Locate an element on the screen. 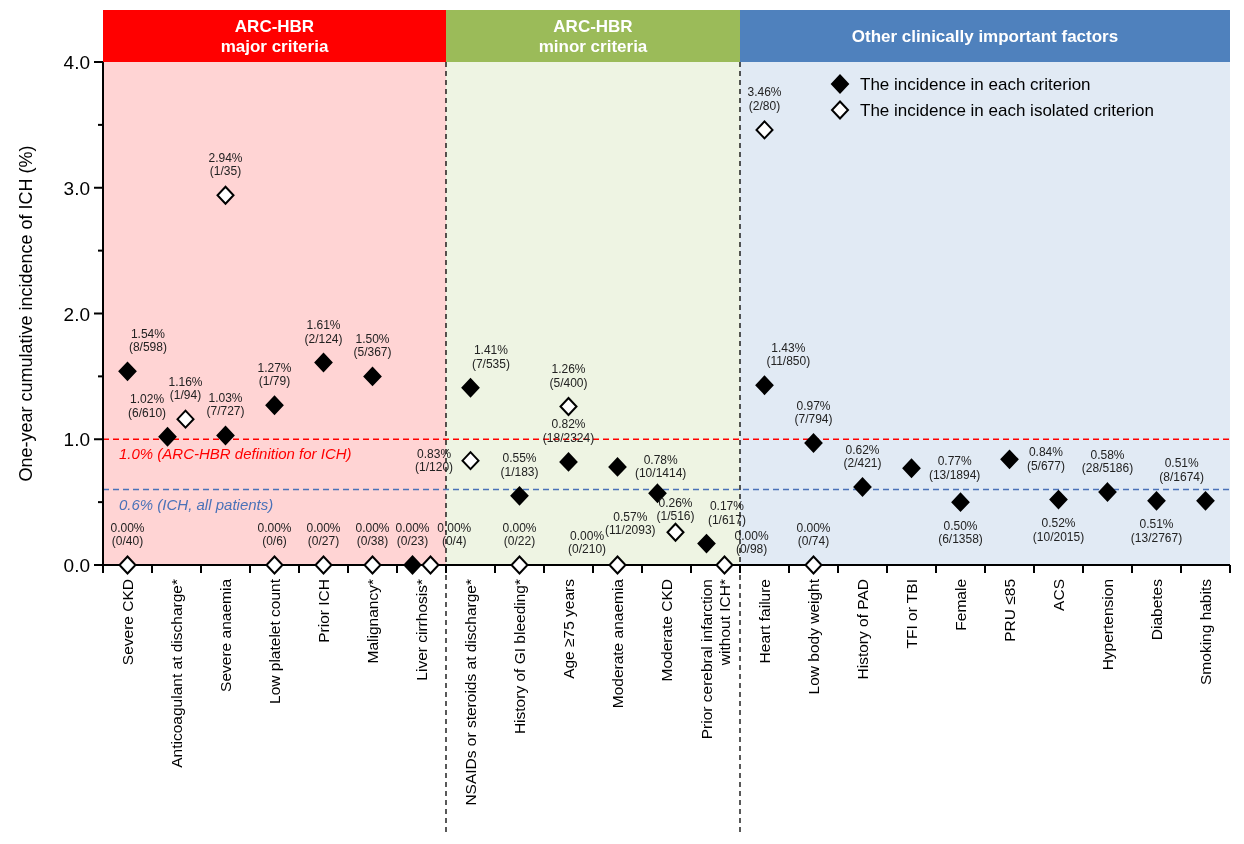 The width and height of the screenshot is (1244, 844). data-label: 0.57% (11/2093) is located at coordinates (630, 523).